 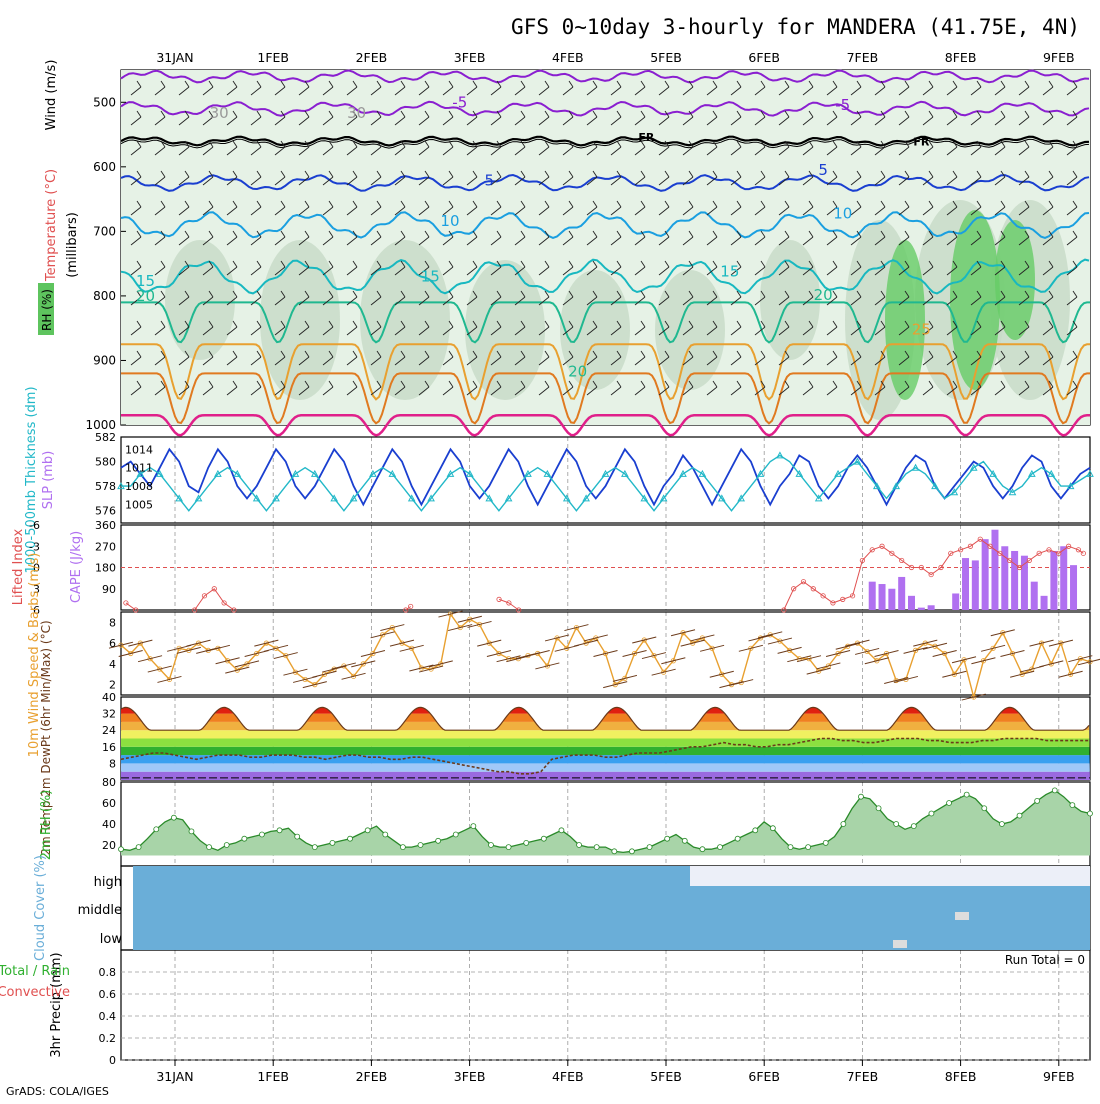 What do you see at coordinates (605, 76) in the screenshot?
I see `temp-contour-minus10` at bounding box center [605, 76].